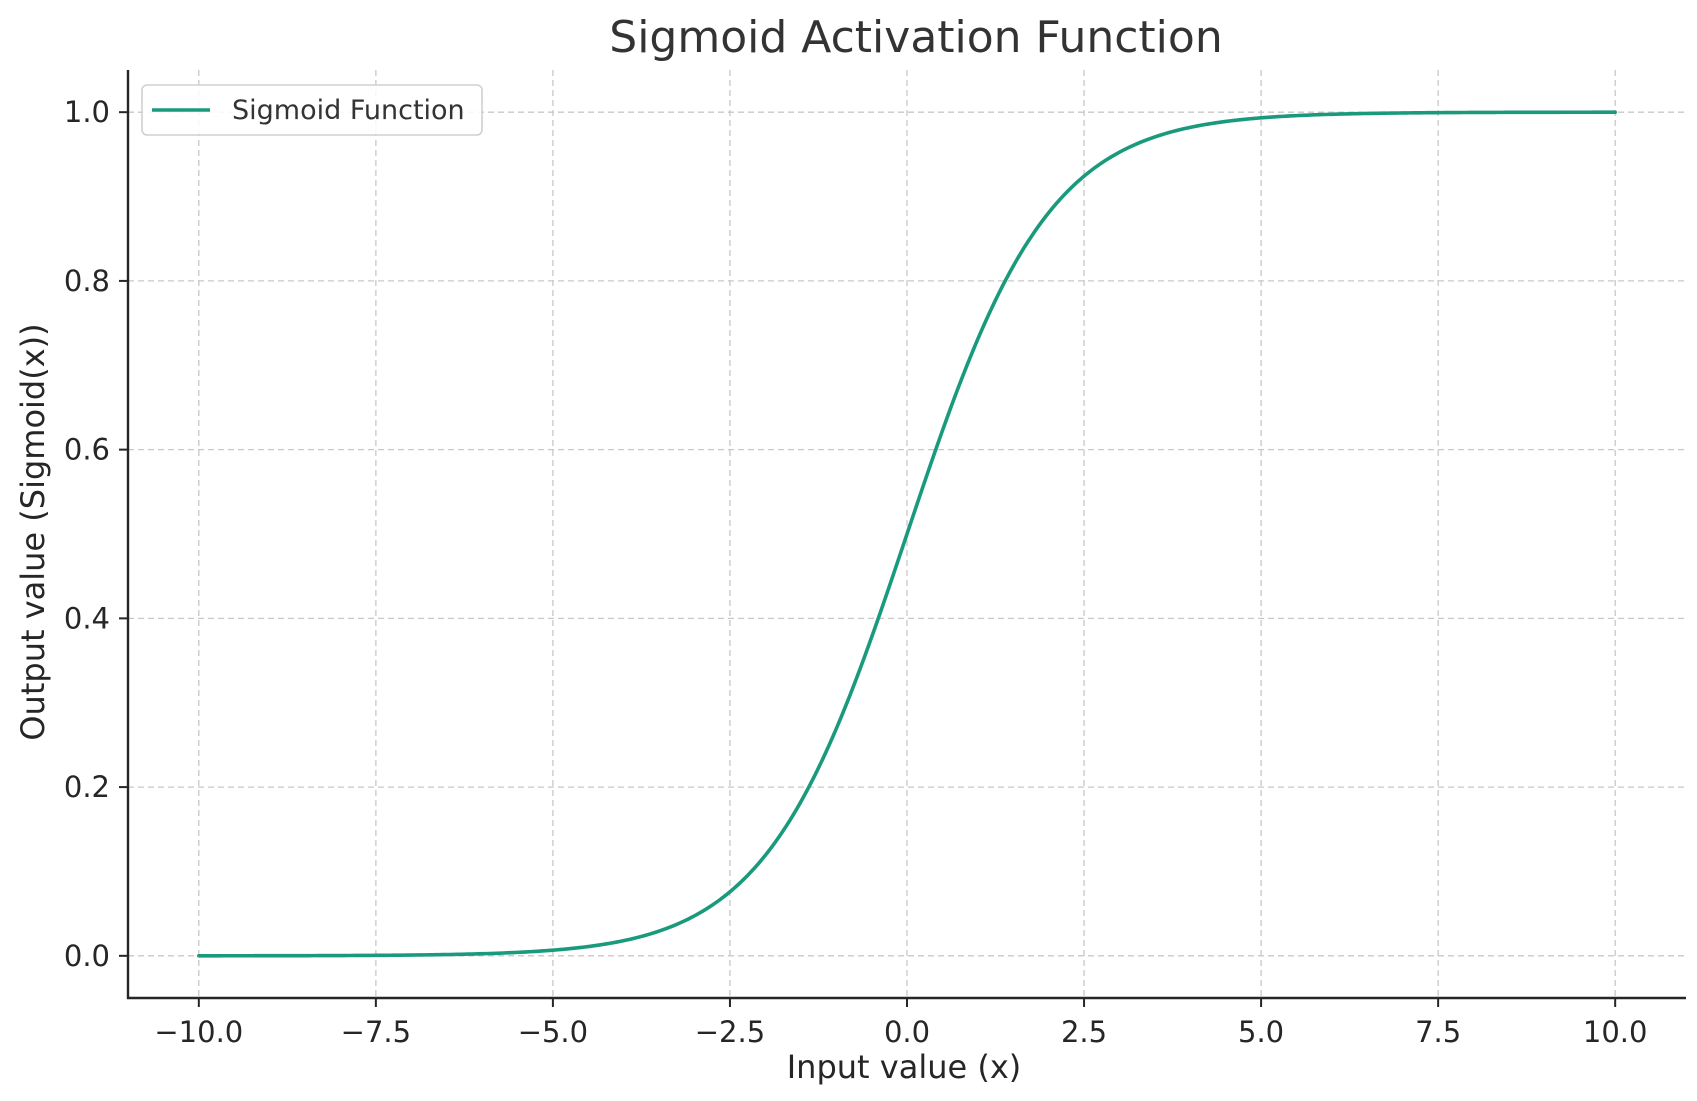  I want to click on y-tick-label: 0.4, so click(87, 618).